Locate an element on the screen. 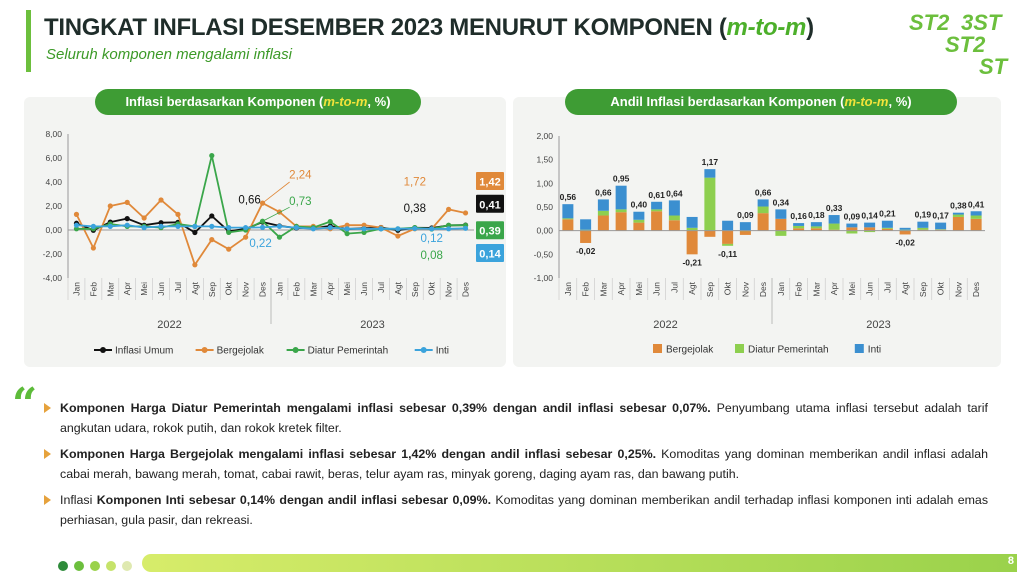  bar-total-label: 0,14 is located at coordinates (869, 216).